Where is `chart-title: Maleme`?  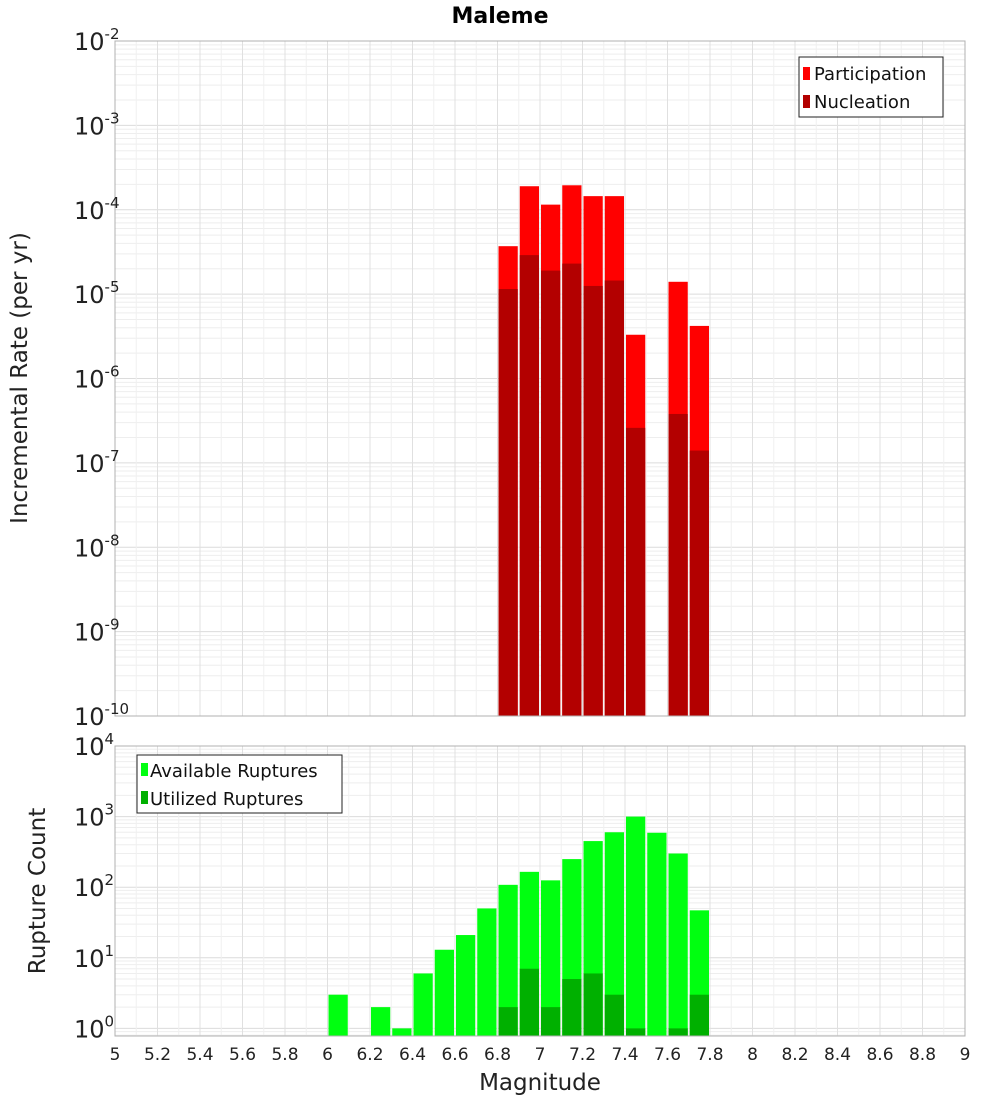
chart-title: Maleme is located at coordinates (499, 16).